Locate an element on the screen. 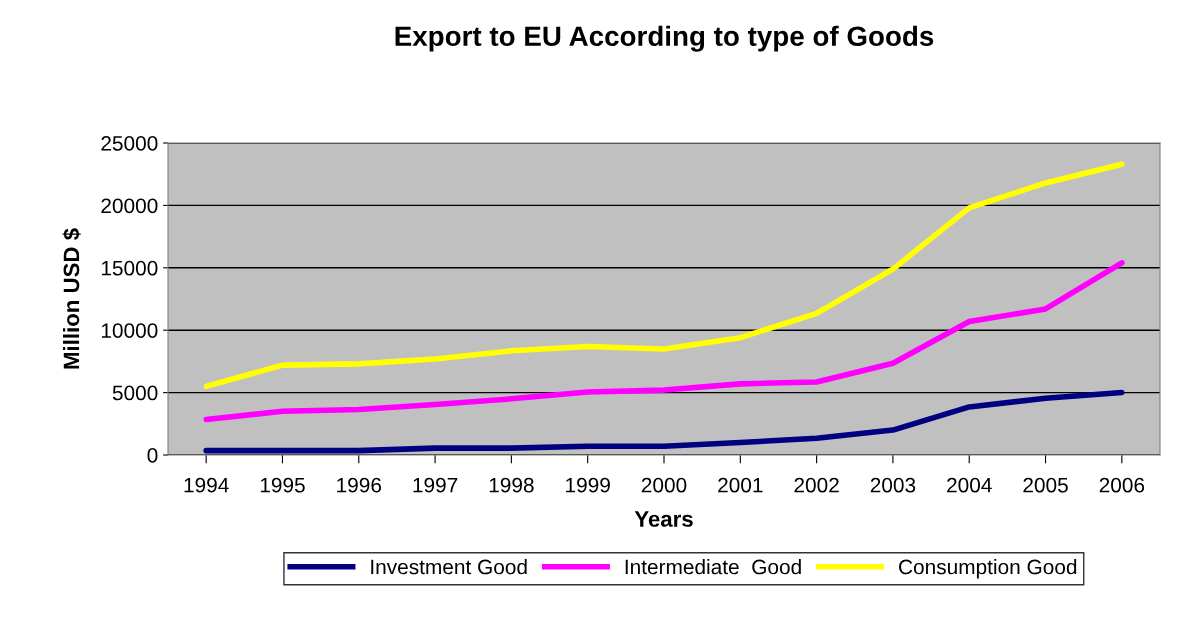 This screenshot has width=1191, height=643. x-tick-label: 2000 is located at coordinates (664, 485).